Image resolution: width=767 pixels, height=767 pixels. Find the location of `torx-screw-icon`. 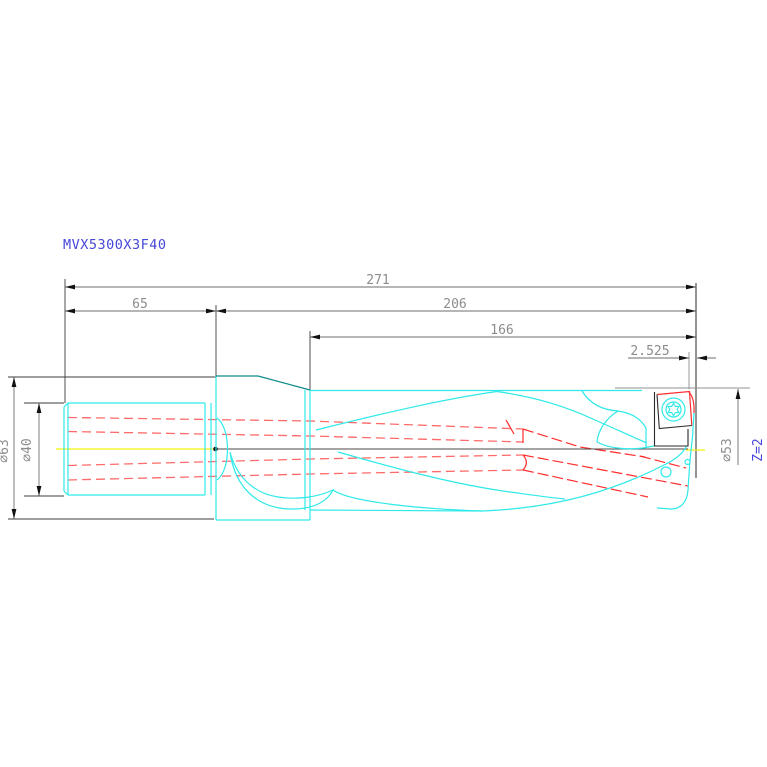

torx-screw-icon is located at coordinates (673, 409).